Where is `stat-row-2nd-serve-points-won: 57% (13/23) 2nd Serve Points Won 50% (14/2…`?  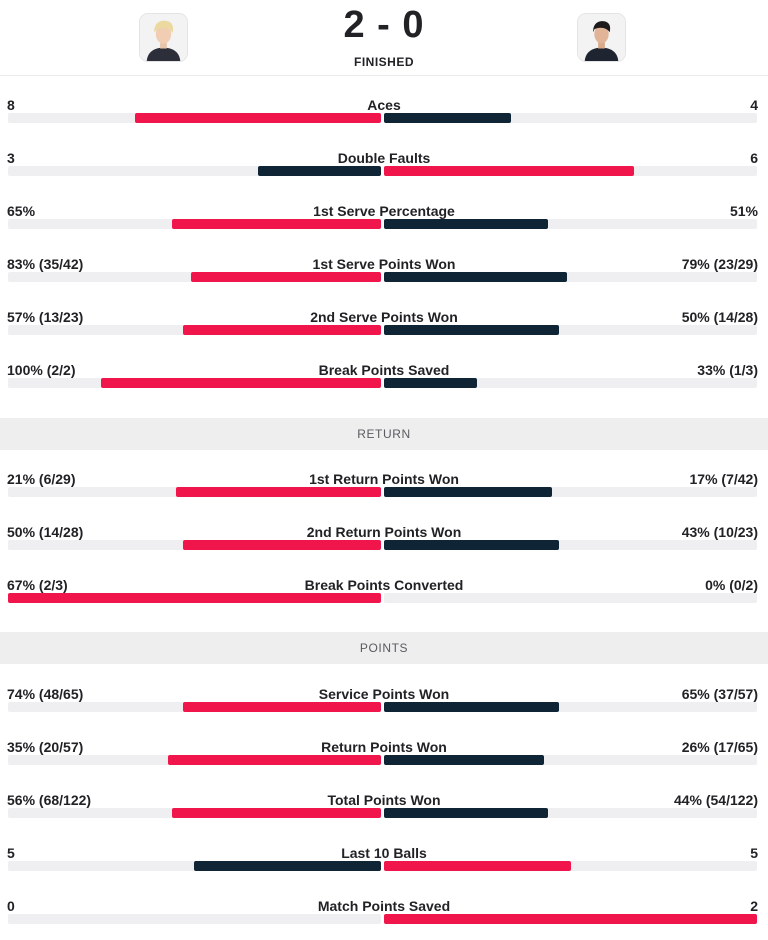 stat-row-2nd-serve-points-won: 57% (13/23) 2nd Serve Points Won 50% (14/2… is located at coordinates (384, 328).